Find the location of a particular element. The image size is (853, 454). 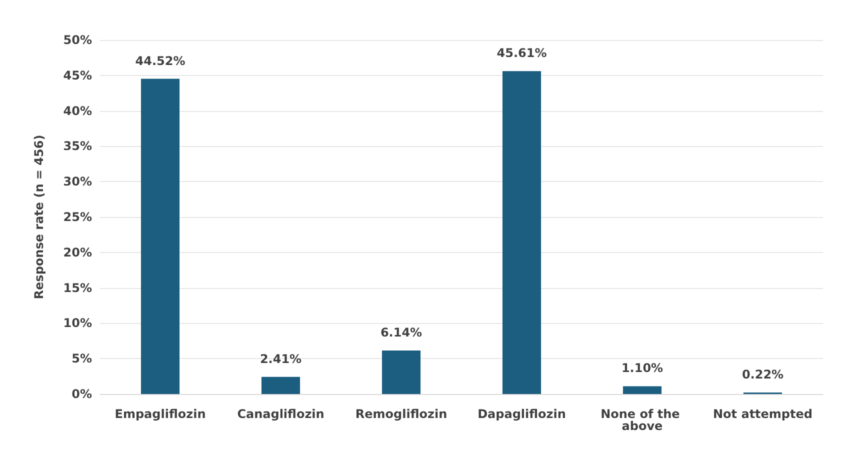

y-tick-label: 0% is located at coordinates (82, 394).